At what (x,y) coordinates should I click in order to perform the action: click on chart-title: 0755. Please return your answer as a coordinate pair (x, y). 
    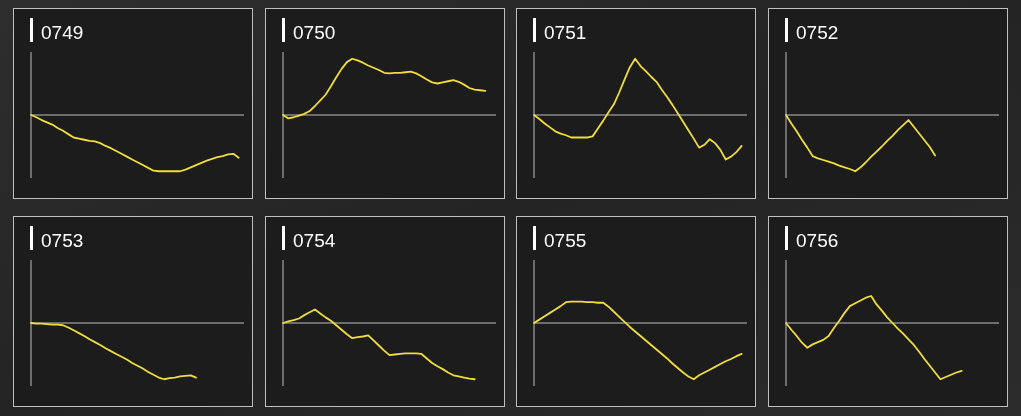
    Looking at the image, I should click on (565, 240).